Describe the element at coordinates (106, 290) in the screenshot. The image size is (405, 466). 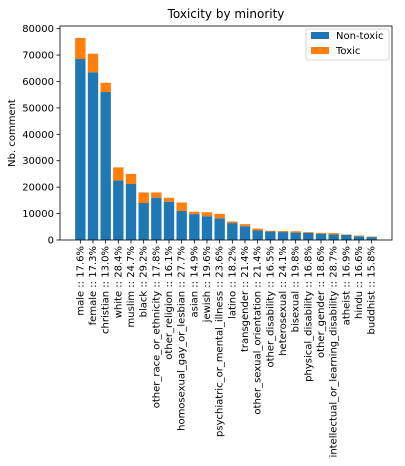
I see `x-tick-label: christian :: 13.0%` at that location.